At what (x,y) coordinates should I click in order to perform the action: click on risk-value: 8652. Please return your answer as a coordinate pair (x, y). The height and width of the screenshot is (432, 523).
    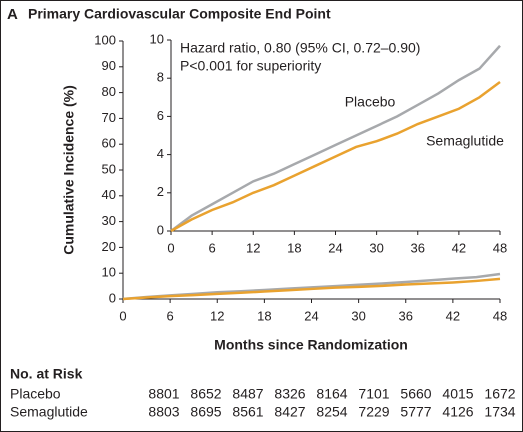
    Looking at the image, I should click on (205, 394).